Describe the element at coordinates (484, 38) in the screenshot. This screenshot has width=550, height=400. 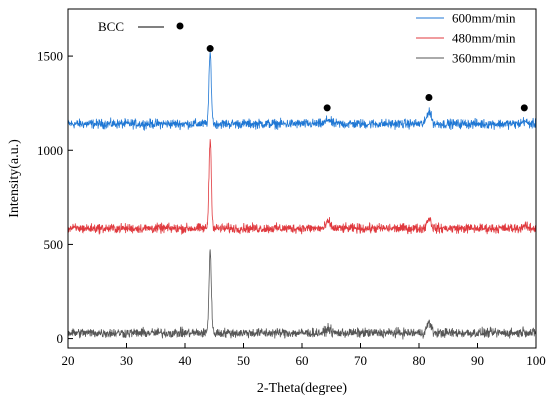
I see `legend-label-2: 480mm/min` at that location.